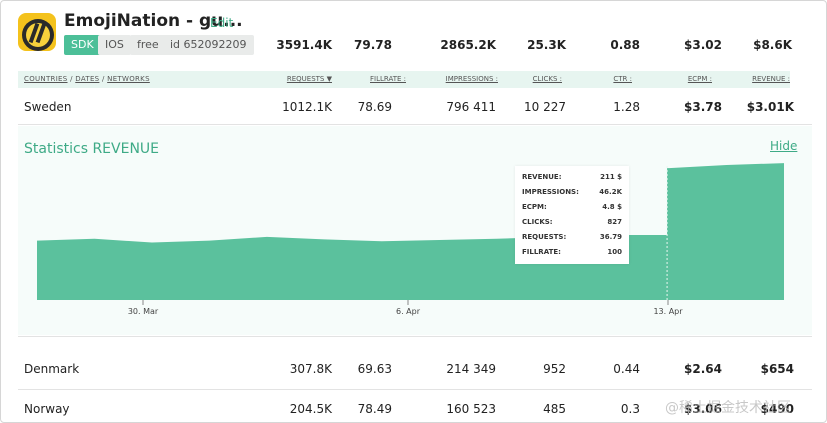 This screenshot has height=423, width=827. I want to click on breadcrumb-dates: DATES, so click(87, 79).